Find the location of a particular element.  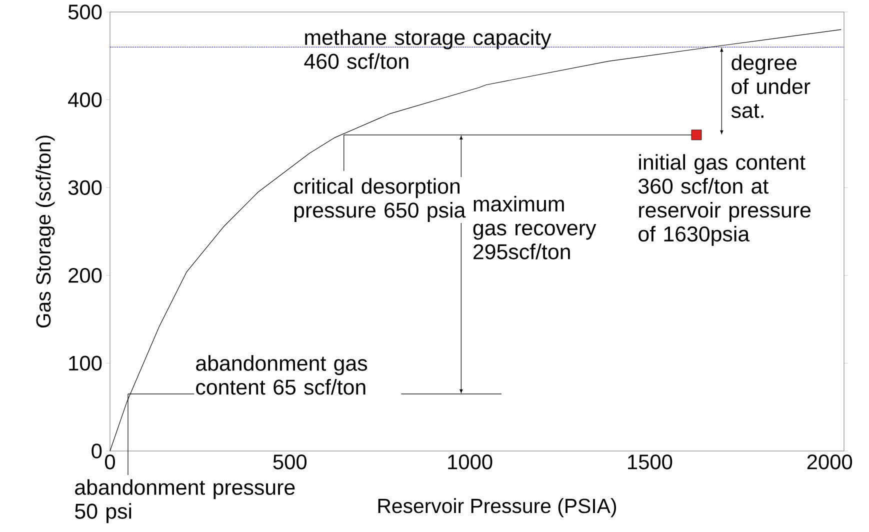

ref-line-label: abandonment pressure 50 psi is located at coordinates (185, 501).